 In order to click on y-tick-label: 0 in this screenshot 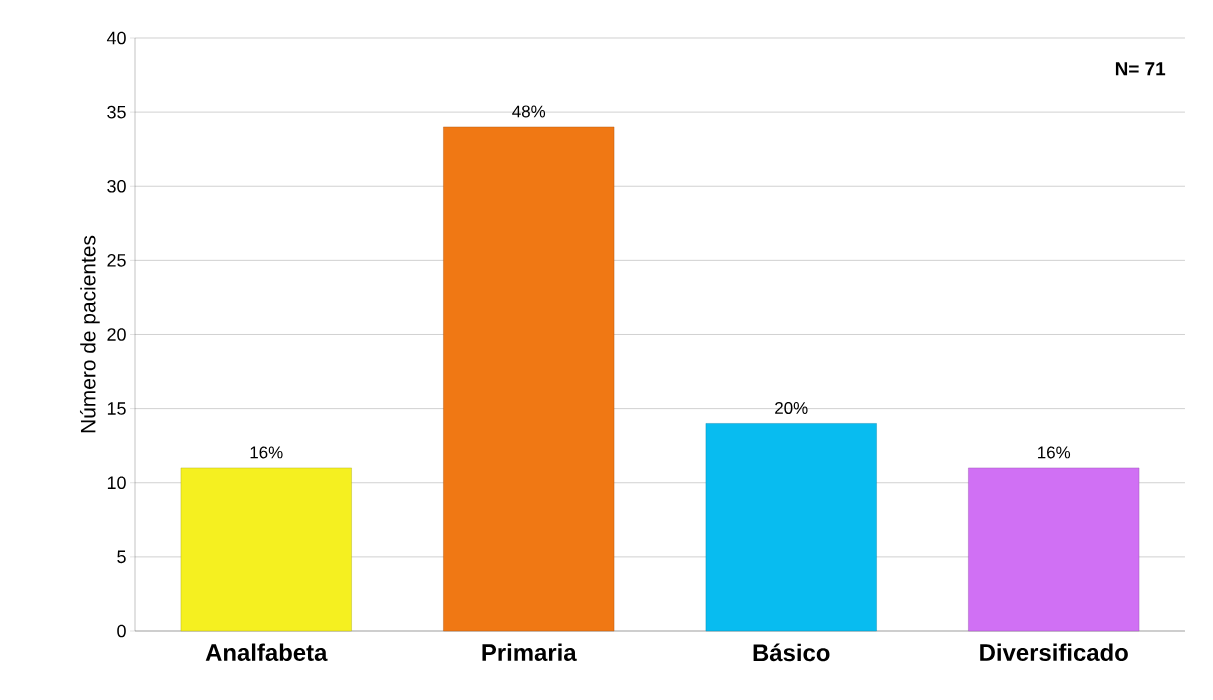, I will do `click(121, 631)`.